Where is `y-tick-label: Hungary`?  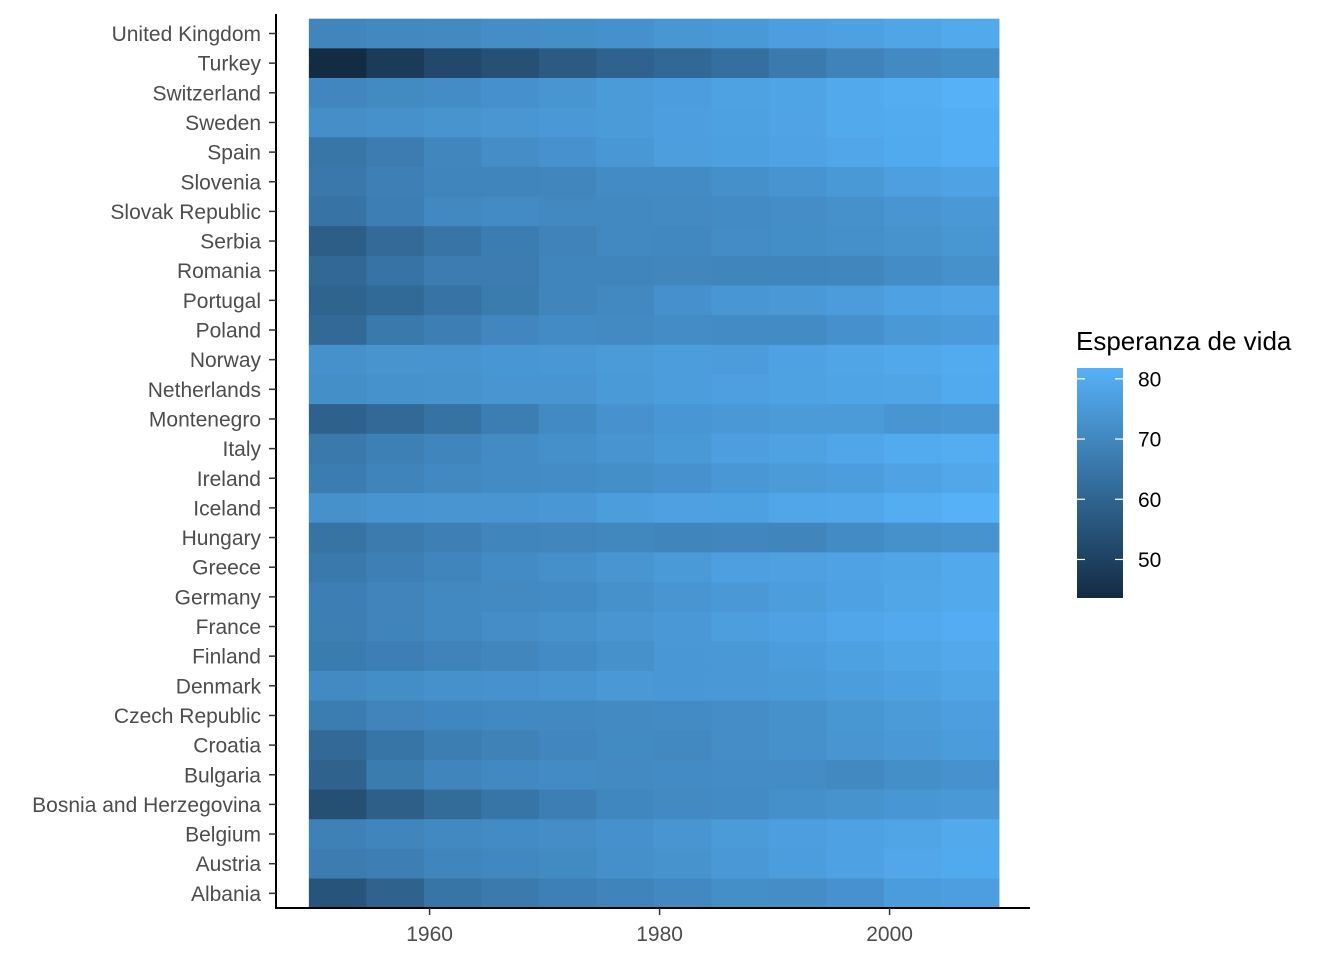
y-tick-label: Hungary is located at coordinates (222, 538).